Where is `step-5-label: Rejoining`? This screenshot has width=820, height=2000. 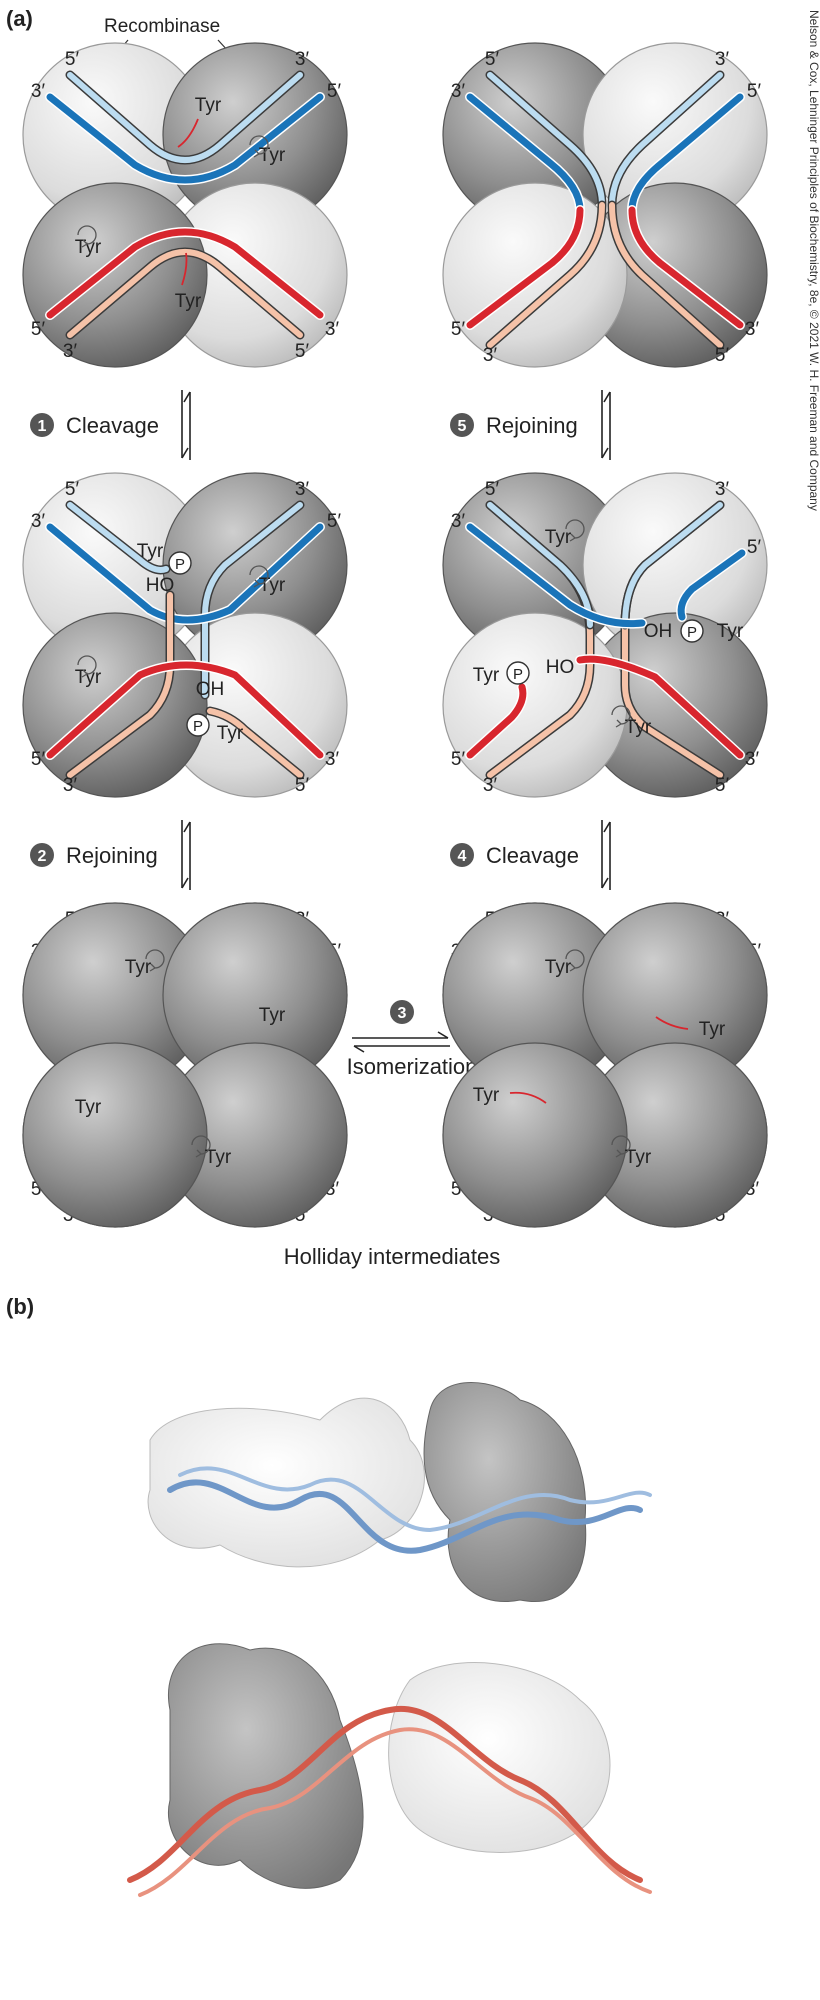 step-5-label: Rejoining is located at coordinates (532, 425).